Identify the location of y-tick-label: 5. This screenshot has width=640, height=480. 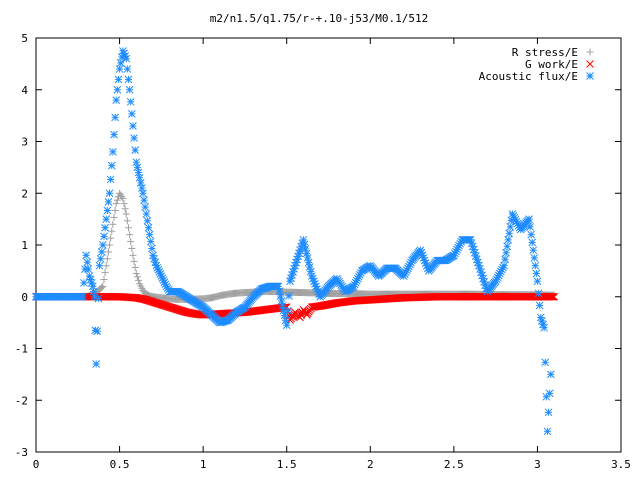
(24, 38).